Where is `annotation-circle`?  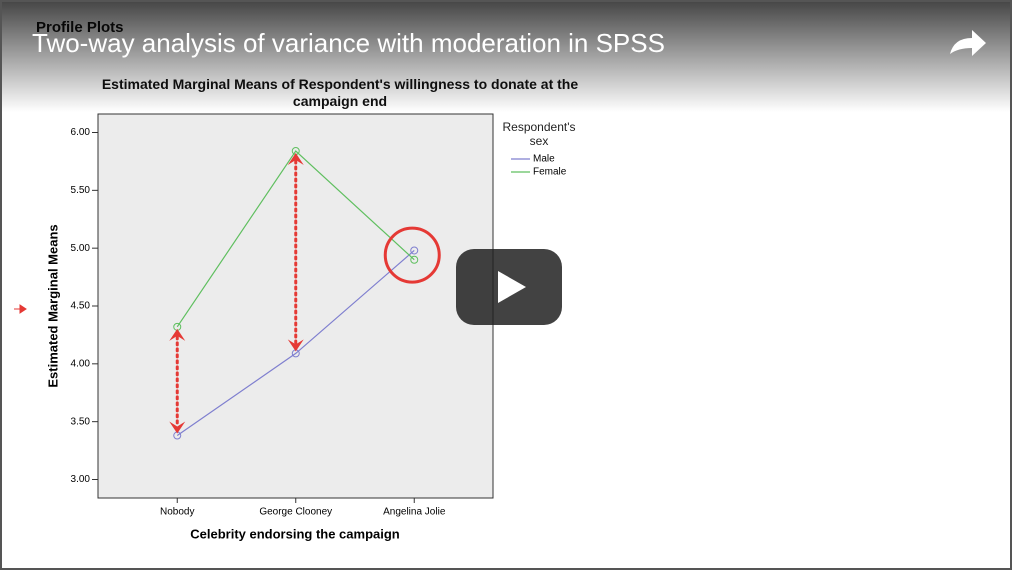
annotation-circle is located at coordinates (412, 255).